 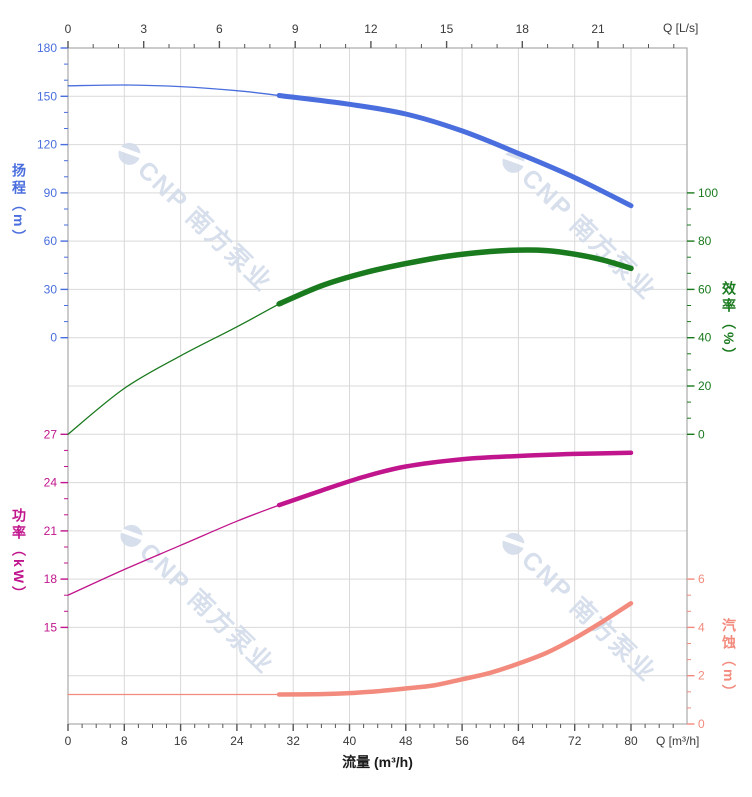 I want to click on bottom-tick-label: 8, so click(x=124, y=741).